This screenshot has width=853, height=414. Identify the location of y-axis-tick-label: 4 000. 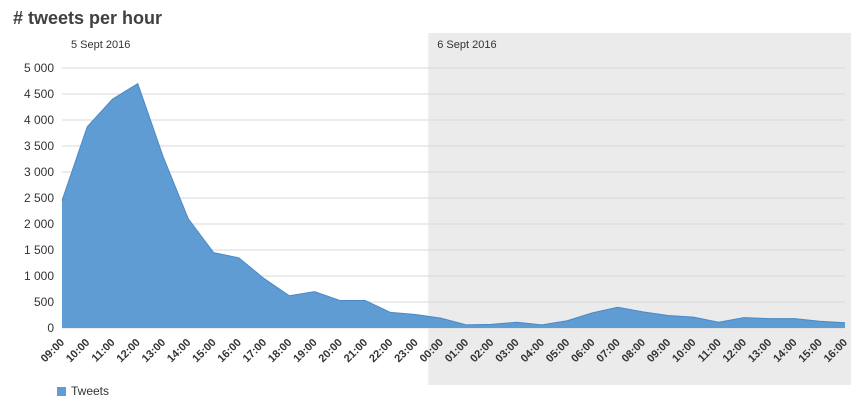
(39, 120).